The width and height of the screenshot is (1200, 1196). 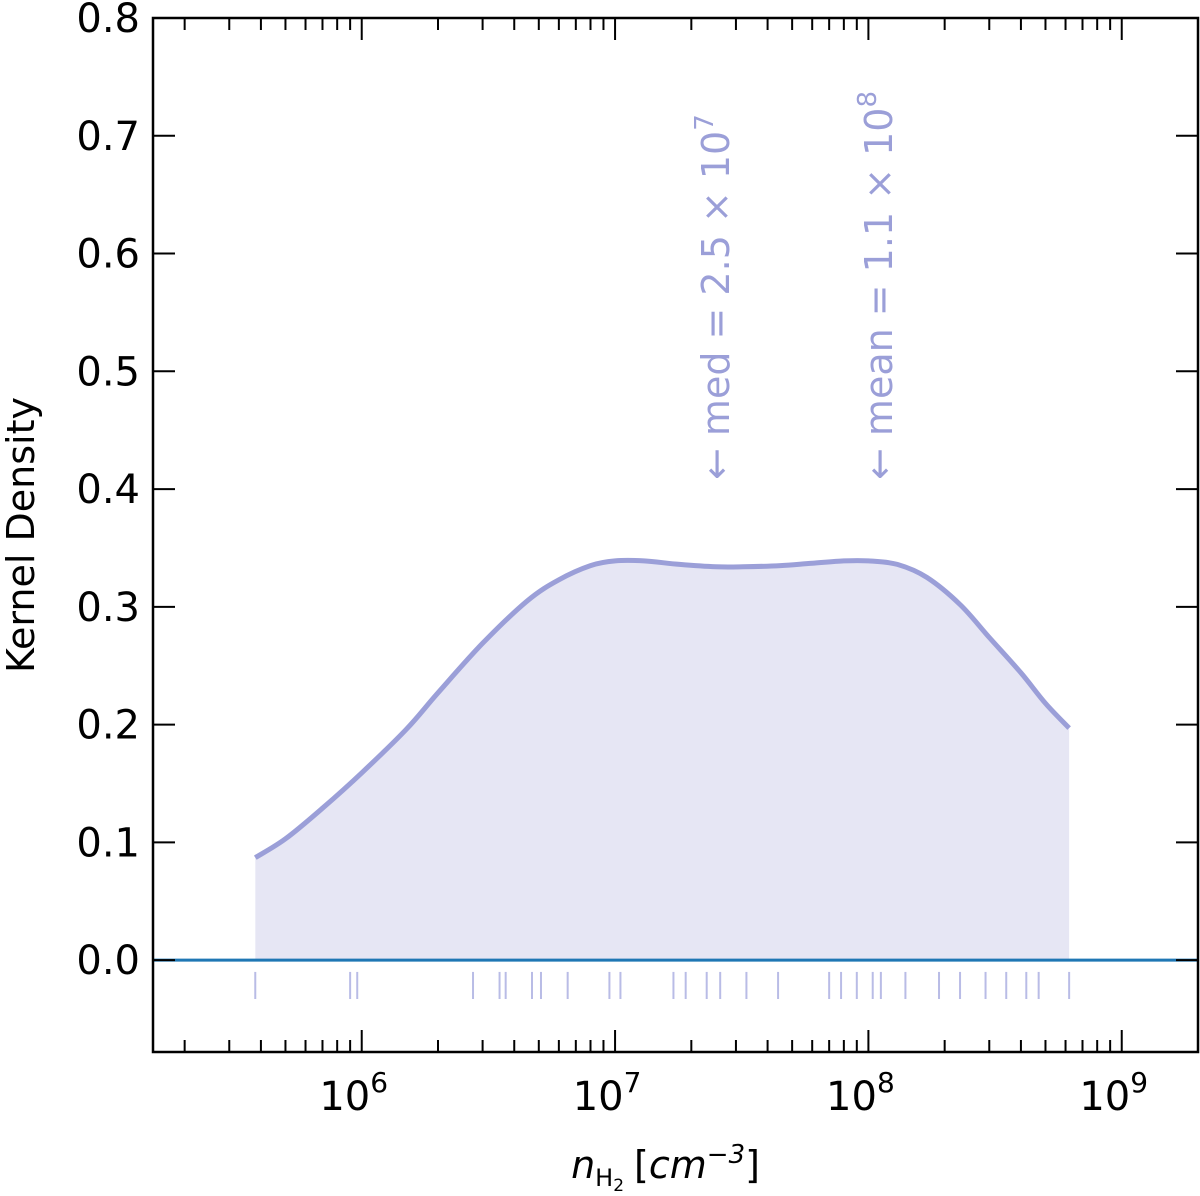 What do you see at coordinates (633, 1082) in the screenshot?
I see `x-tick-label-exponent: 7` at bounding box center [633, 1082].